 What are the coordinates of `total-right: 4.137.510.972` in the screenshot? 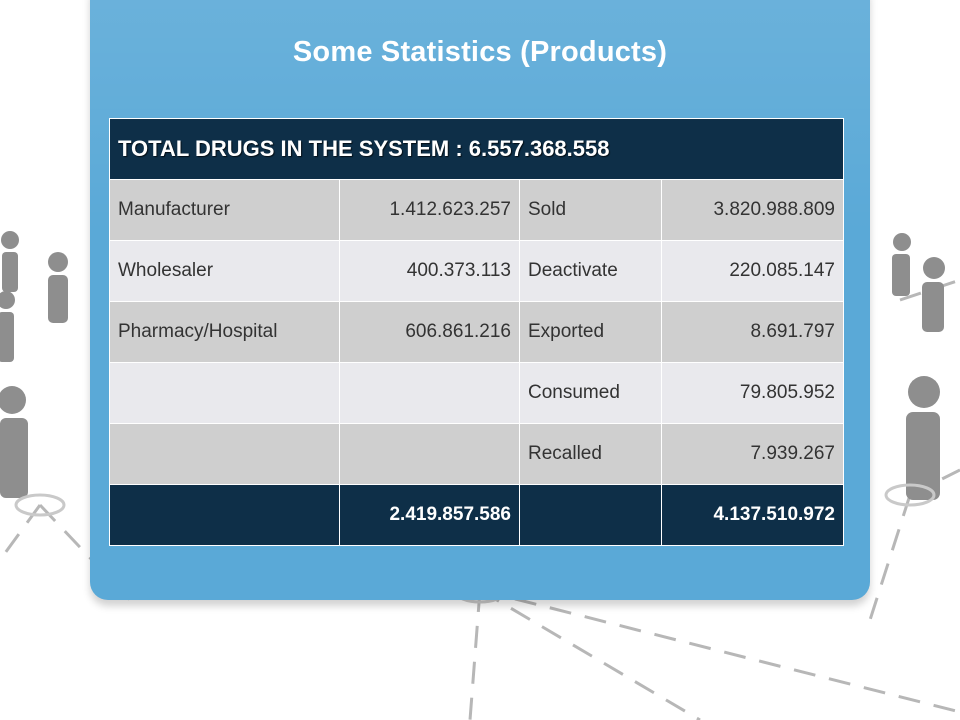 It's located at (752, 515).